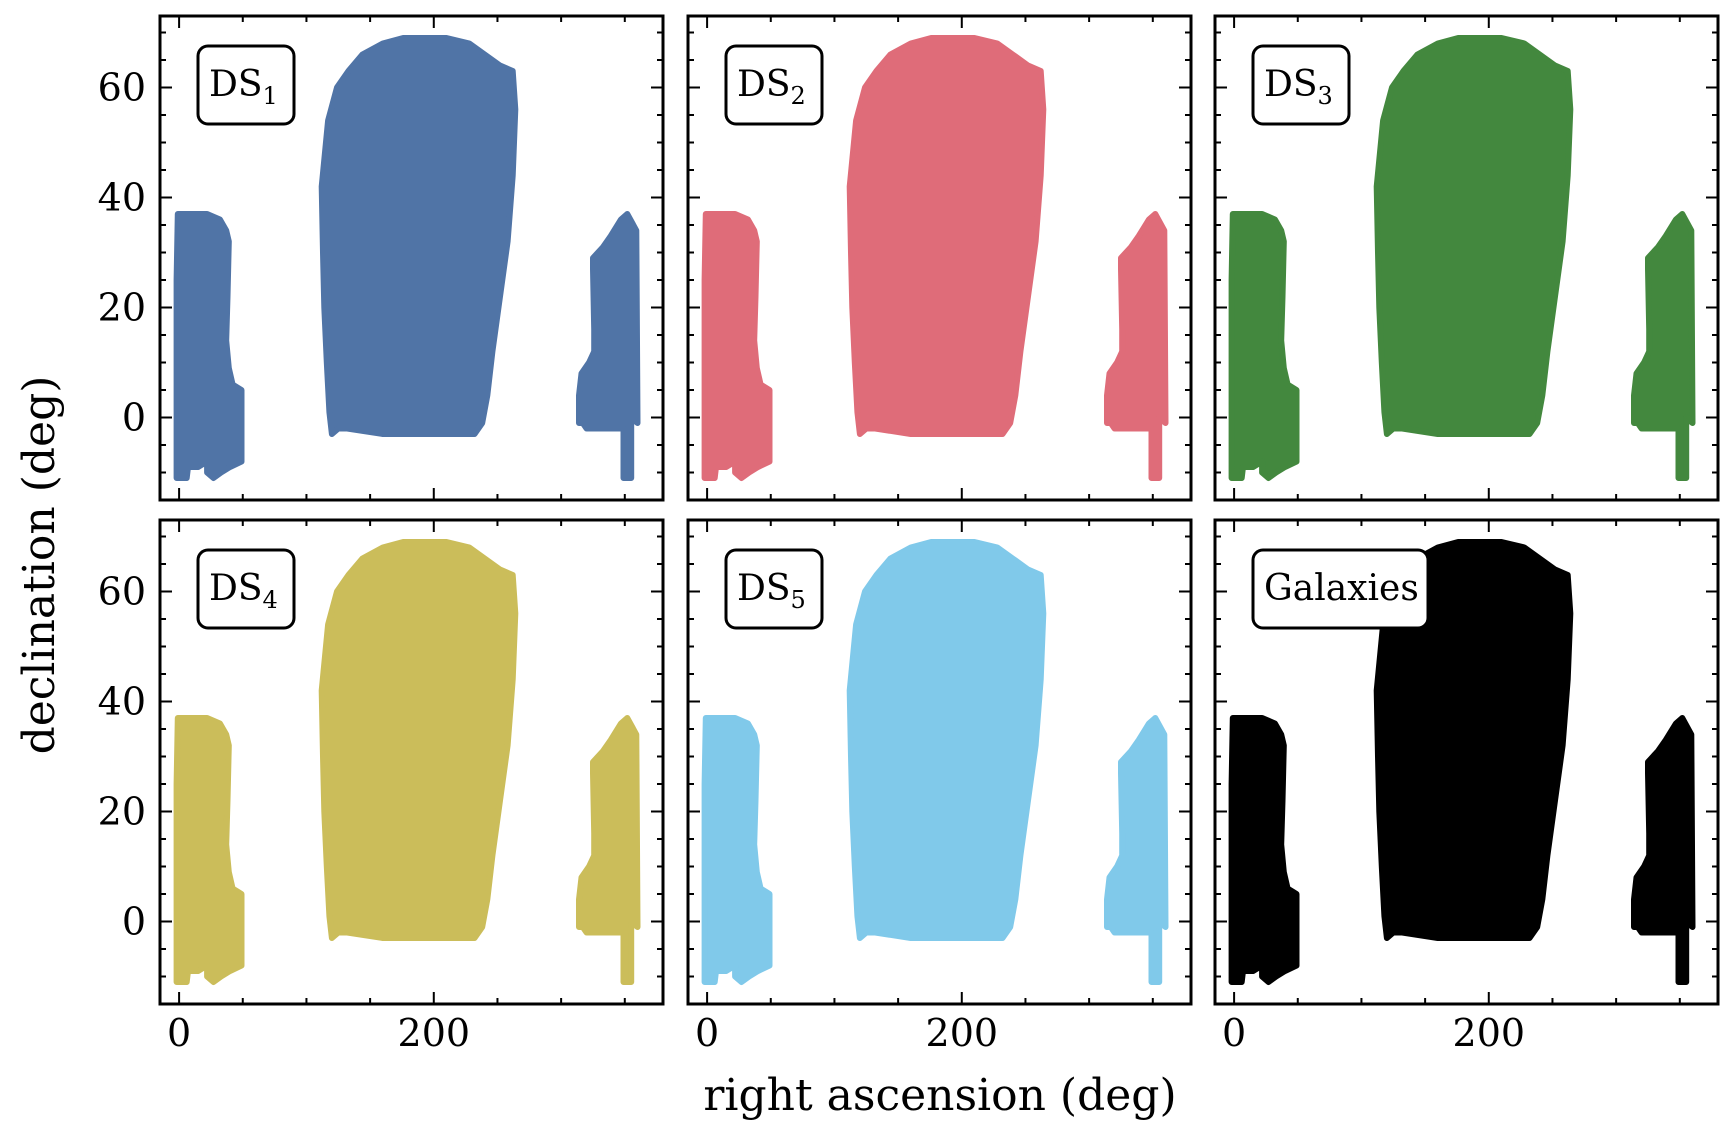 The height and width of the screenshot is (1140, 1730). I want to click on legend-DS4: DS4, so click(246, 589).